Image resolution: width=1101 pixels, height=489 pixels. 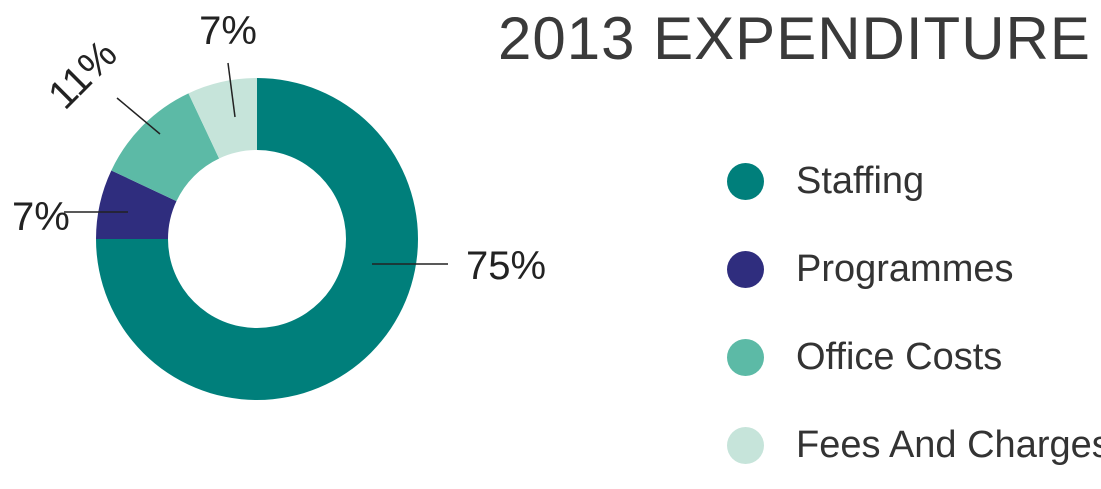 What do you see at coordinates (745, 357) in the screenshot?
I see `legend-swatch-office-costs` at bounding box center [745, 357].